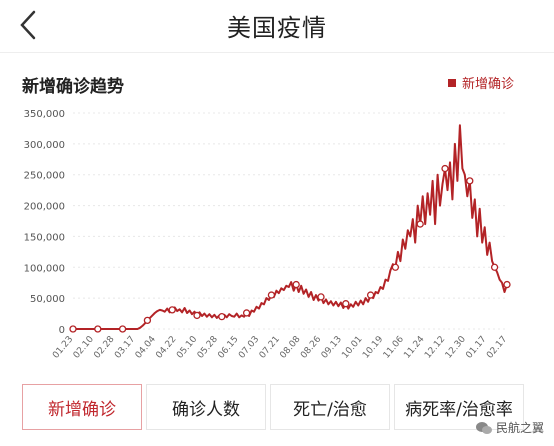  I want to click on watermark: 民航之翼, so click(509, 427).